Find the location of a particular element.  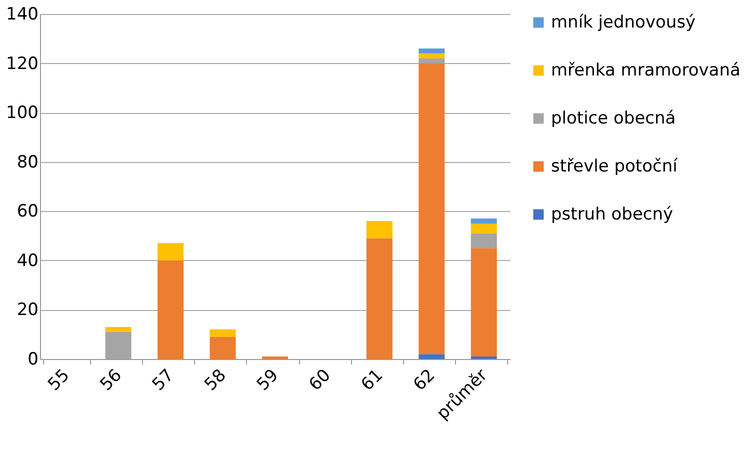

x-tick-label: 61 is located at coordinates (373, 380).